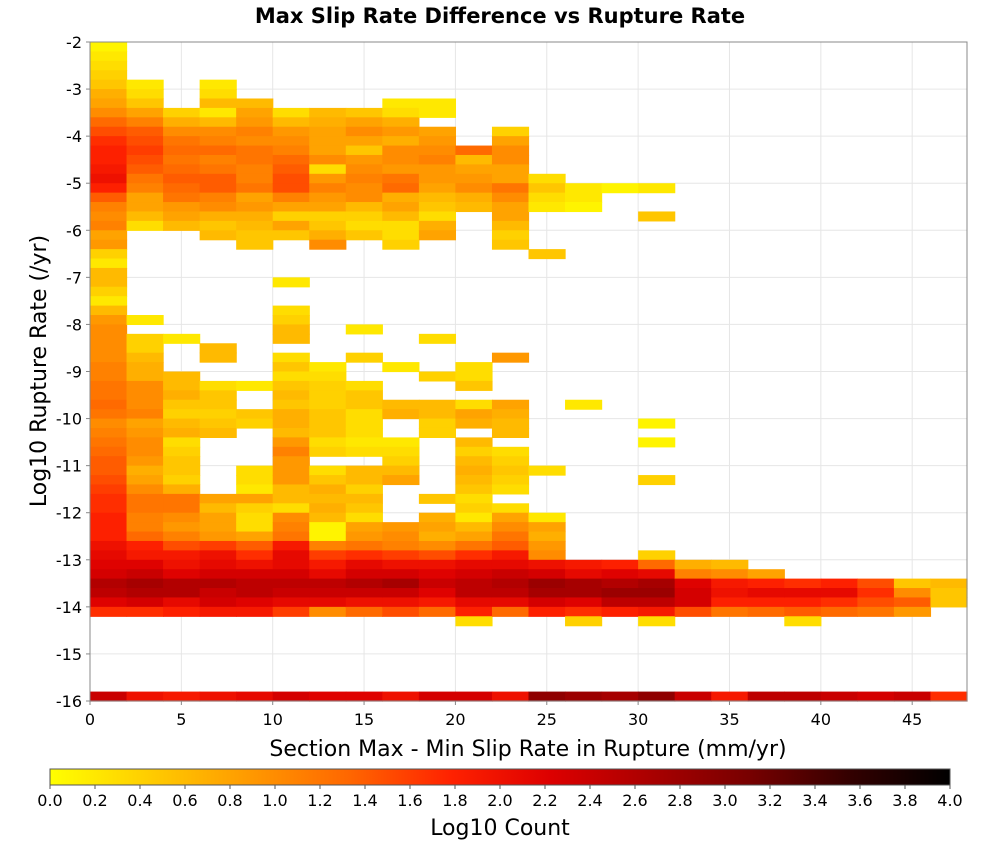 The image size is (1000, 850). Describe the element at coordinates (274, 800) in the screenshot. I see `colorbar-tick-label: 1.0` at that location.